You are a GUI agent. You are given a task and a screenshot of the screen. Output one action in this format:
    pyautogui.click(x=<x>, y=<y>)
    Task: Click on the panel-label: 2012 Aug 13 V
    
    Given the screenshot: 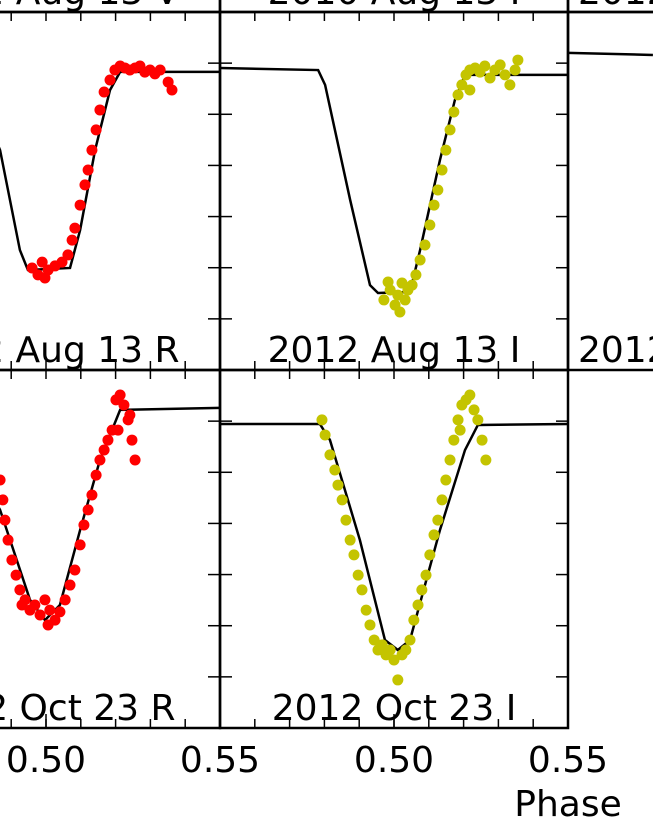 What is the action you would take?
    pyautogui.click(x=90, y=6)
    